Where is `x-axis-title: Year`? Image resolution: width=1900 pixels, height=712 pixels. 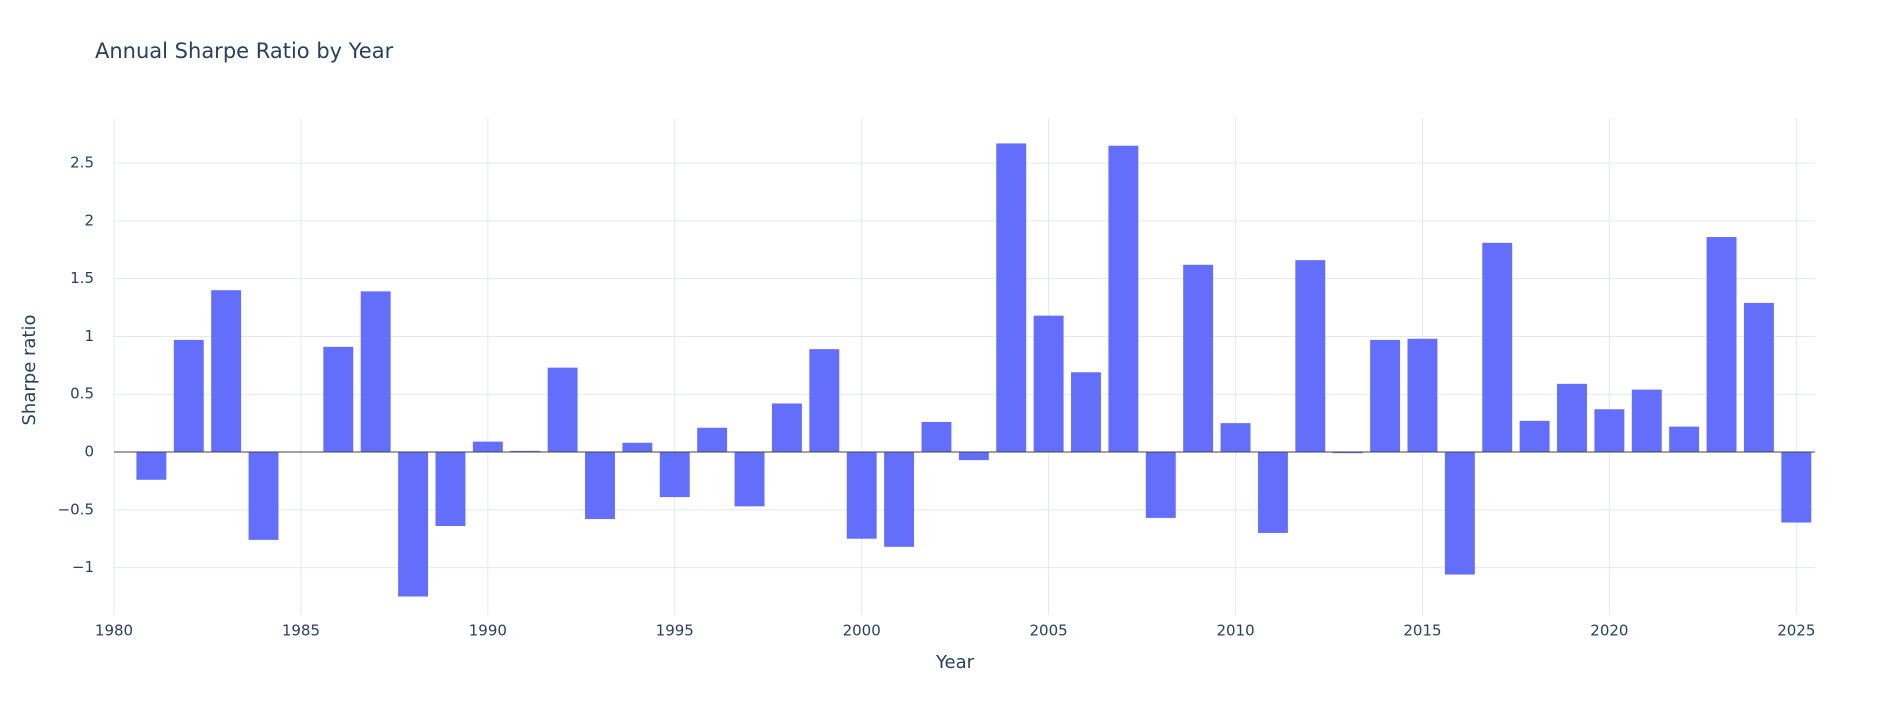
x-axis-title: Year is located at coordinates (955, 662).